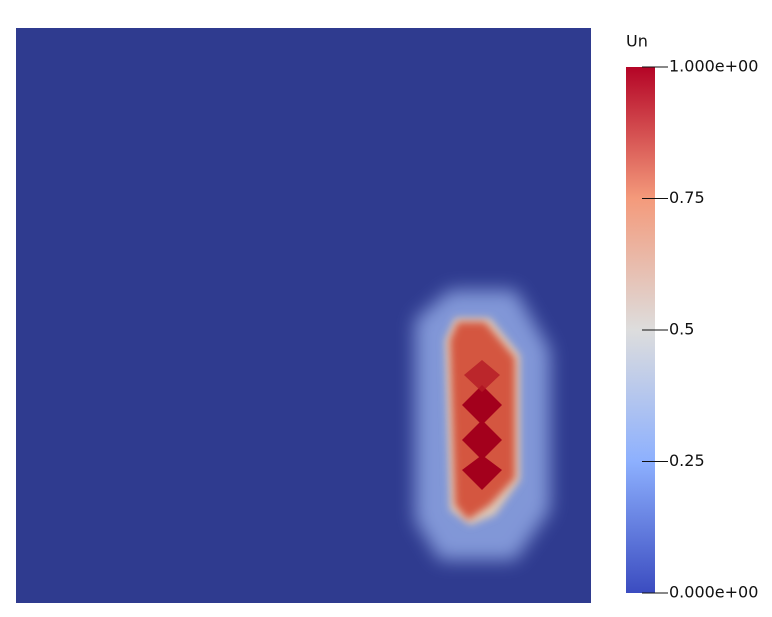 Image resolution: width=772 pixels, height=617 pixels. What do you see at coordinates (713, 592) in the screenshot?
I see `tick-label: 0.000e+00` at bounding box center [713, 592].